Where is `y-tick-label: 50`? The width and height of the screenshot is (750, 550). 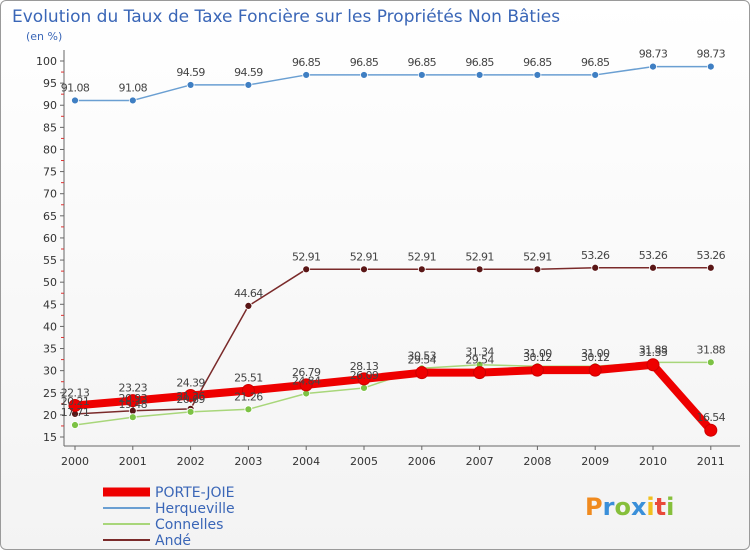
y-tick-label: 50 is located at coordinates (50, 282).